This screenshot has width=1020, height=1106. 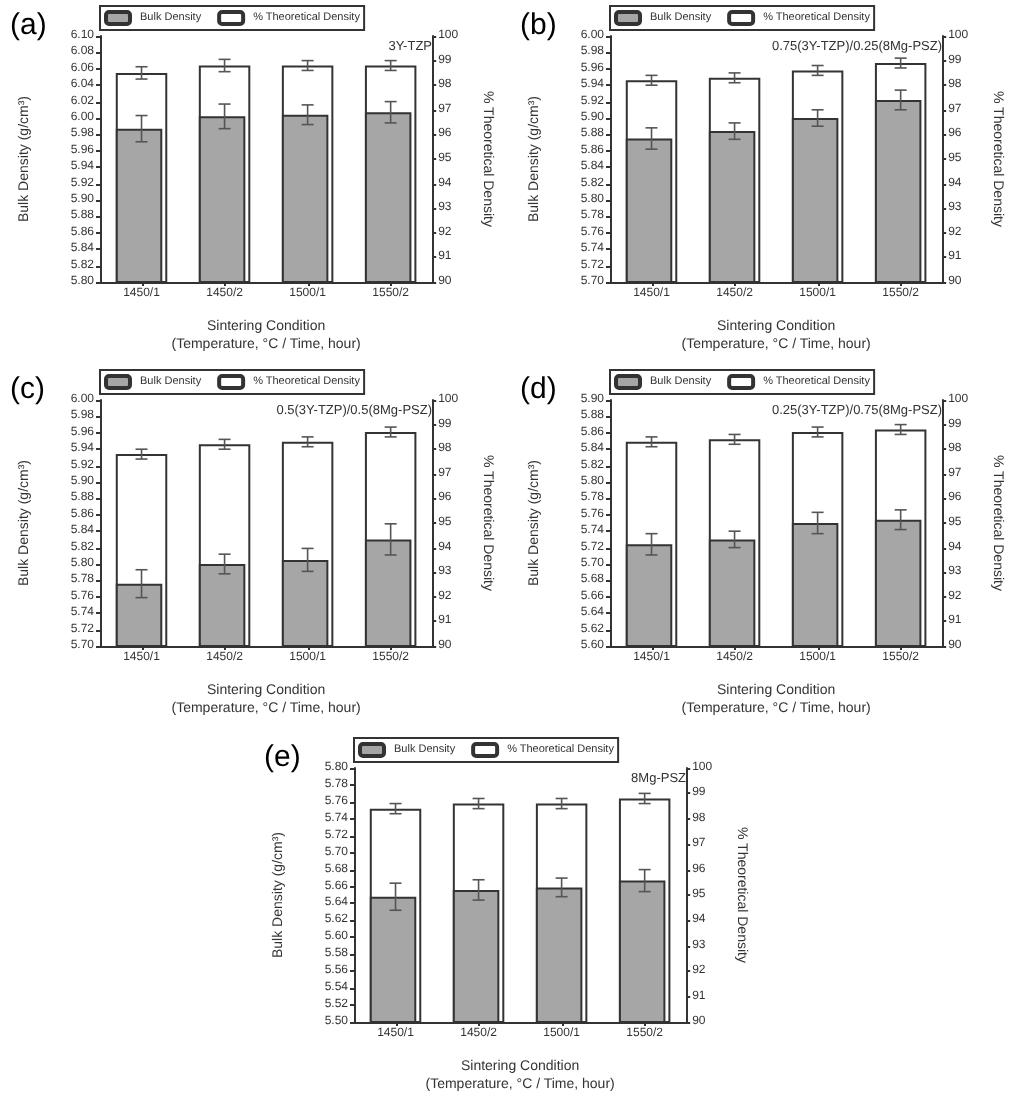 I want to click on chart-title: (a), so click(x=28, y=25).